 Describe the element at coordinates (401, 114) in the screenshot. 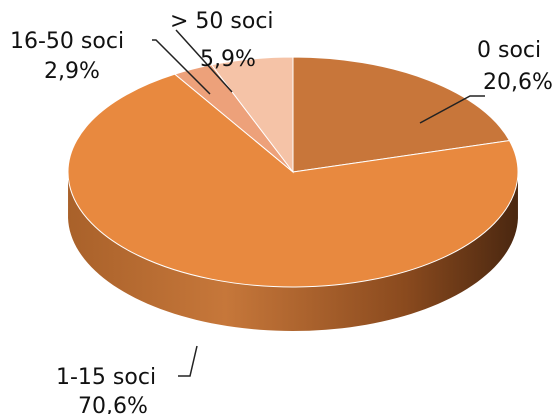

I see `slice-0-soci` at that location.